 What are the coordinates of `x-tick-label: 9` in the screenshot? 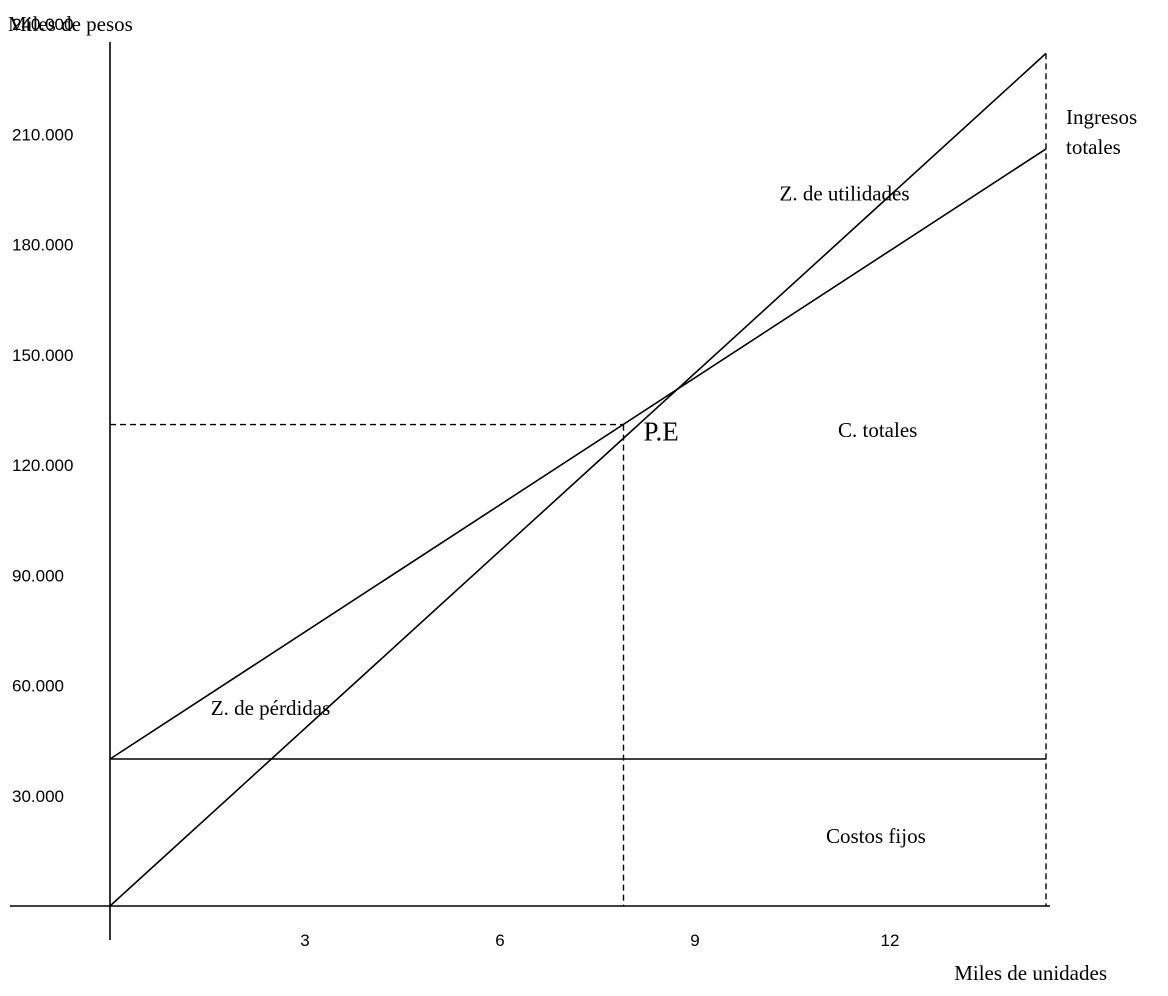 It's located at (694, 940).